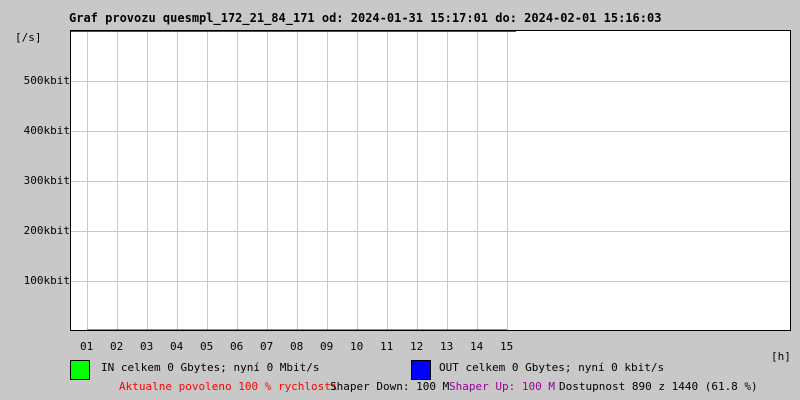 This screenshot has width=800, height=400. Describe the element at coordinates (297, 346) in the screenshot. I see `x-tick-label: 08` at that location.